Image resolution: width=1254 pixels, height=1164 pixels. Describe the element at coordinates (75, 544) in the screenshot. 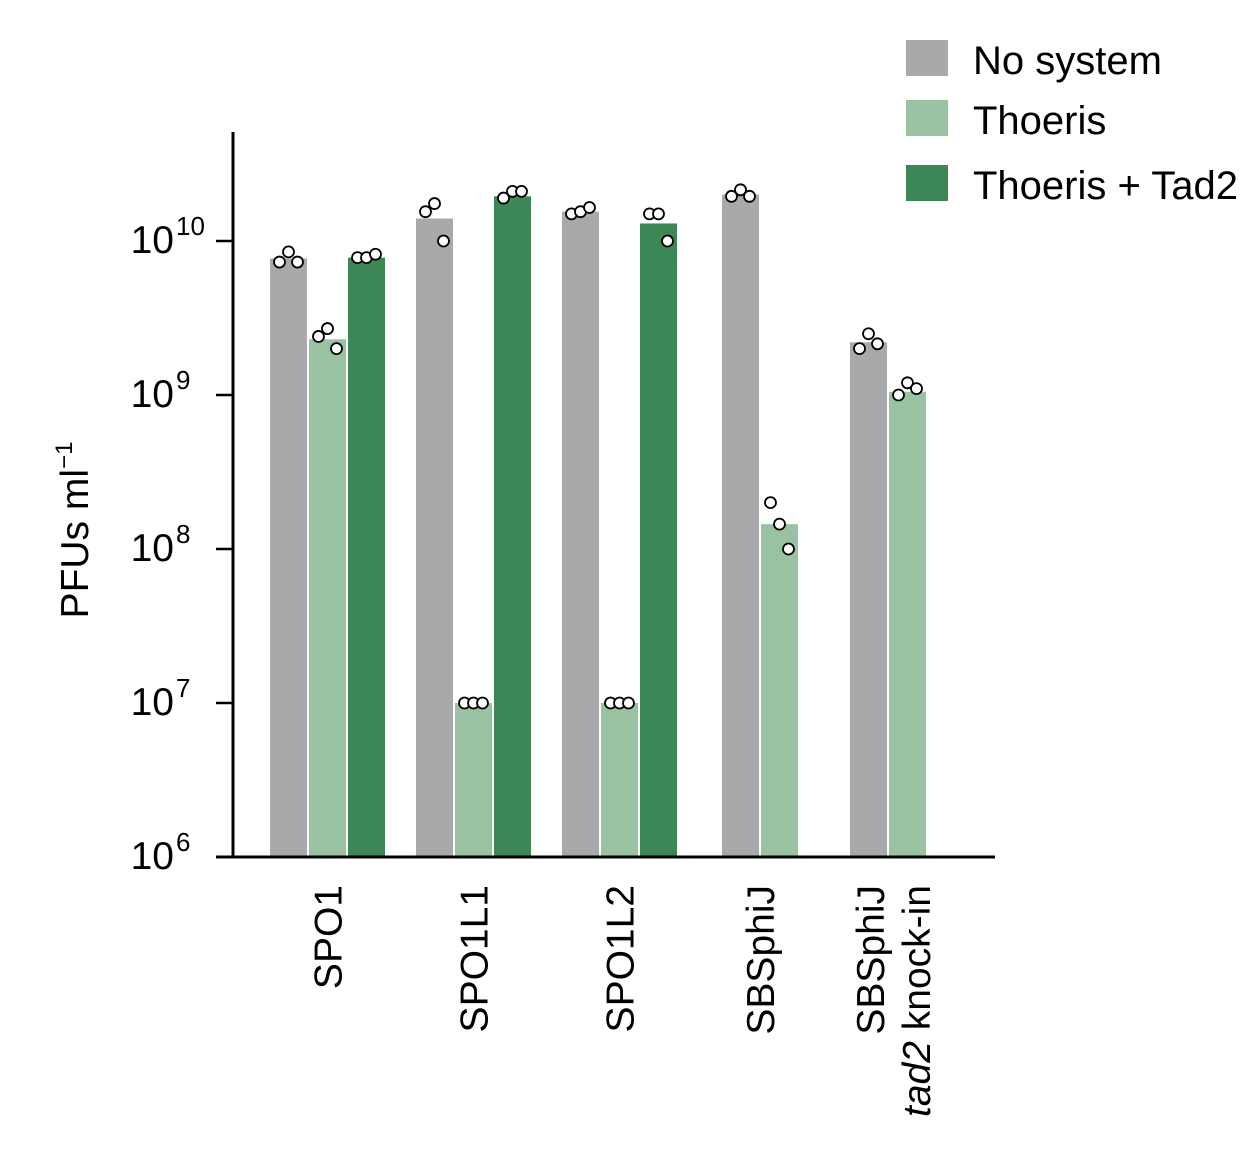

I see `y-axis-label-base: PFUs ml` at that location.